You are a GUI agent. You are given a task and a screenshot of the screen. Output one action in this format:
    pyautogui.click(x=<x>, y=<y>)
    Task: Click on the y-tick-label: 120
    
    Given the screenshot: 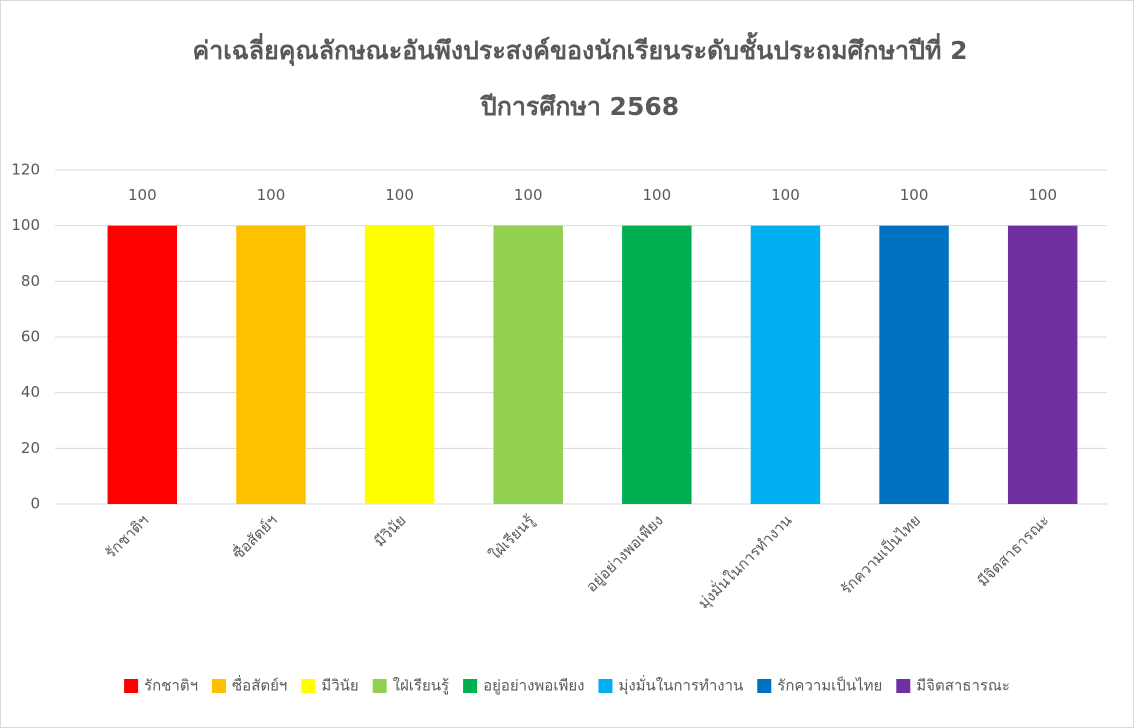 What is the action you would take?
    pyautogui.click(x=25, y=170)
    